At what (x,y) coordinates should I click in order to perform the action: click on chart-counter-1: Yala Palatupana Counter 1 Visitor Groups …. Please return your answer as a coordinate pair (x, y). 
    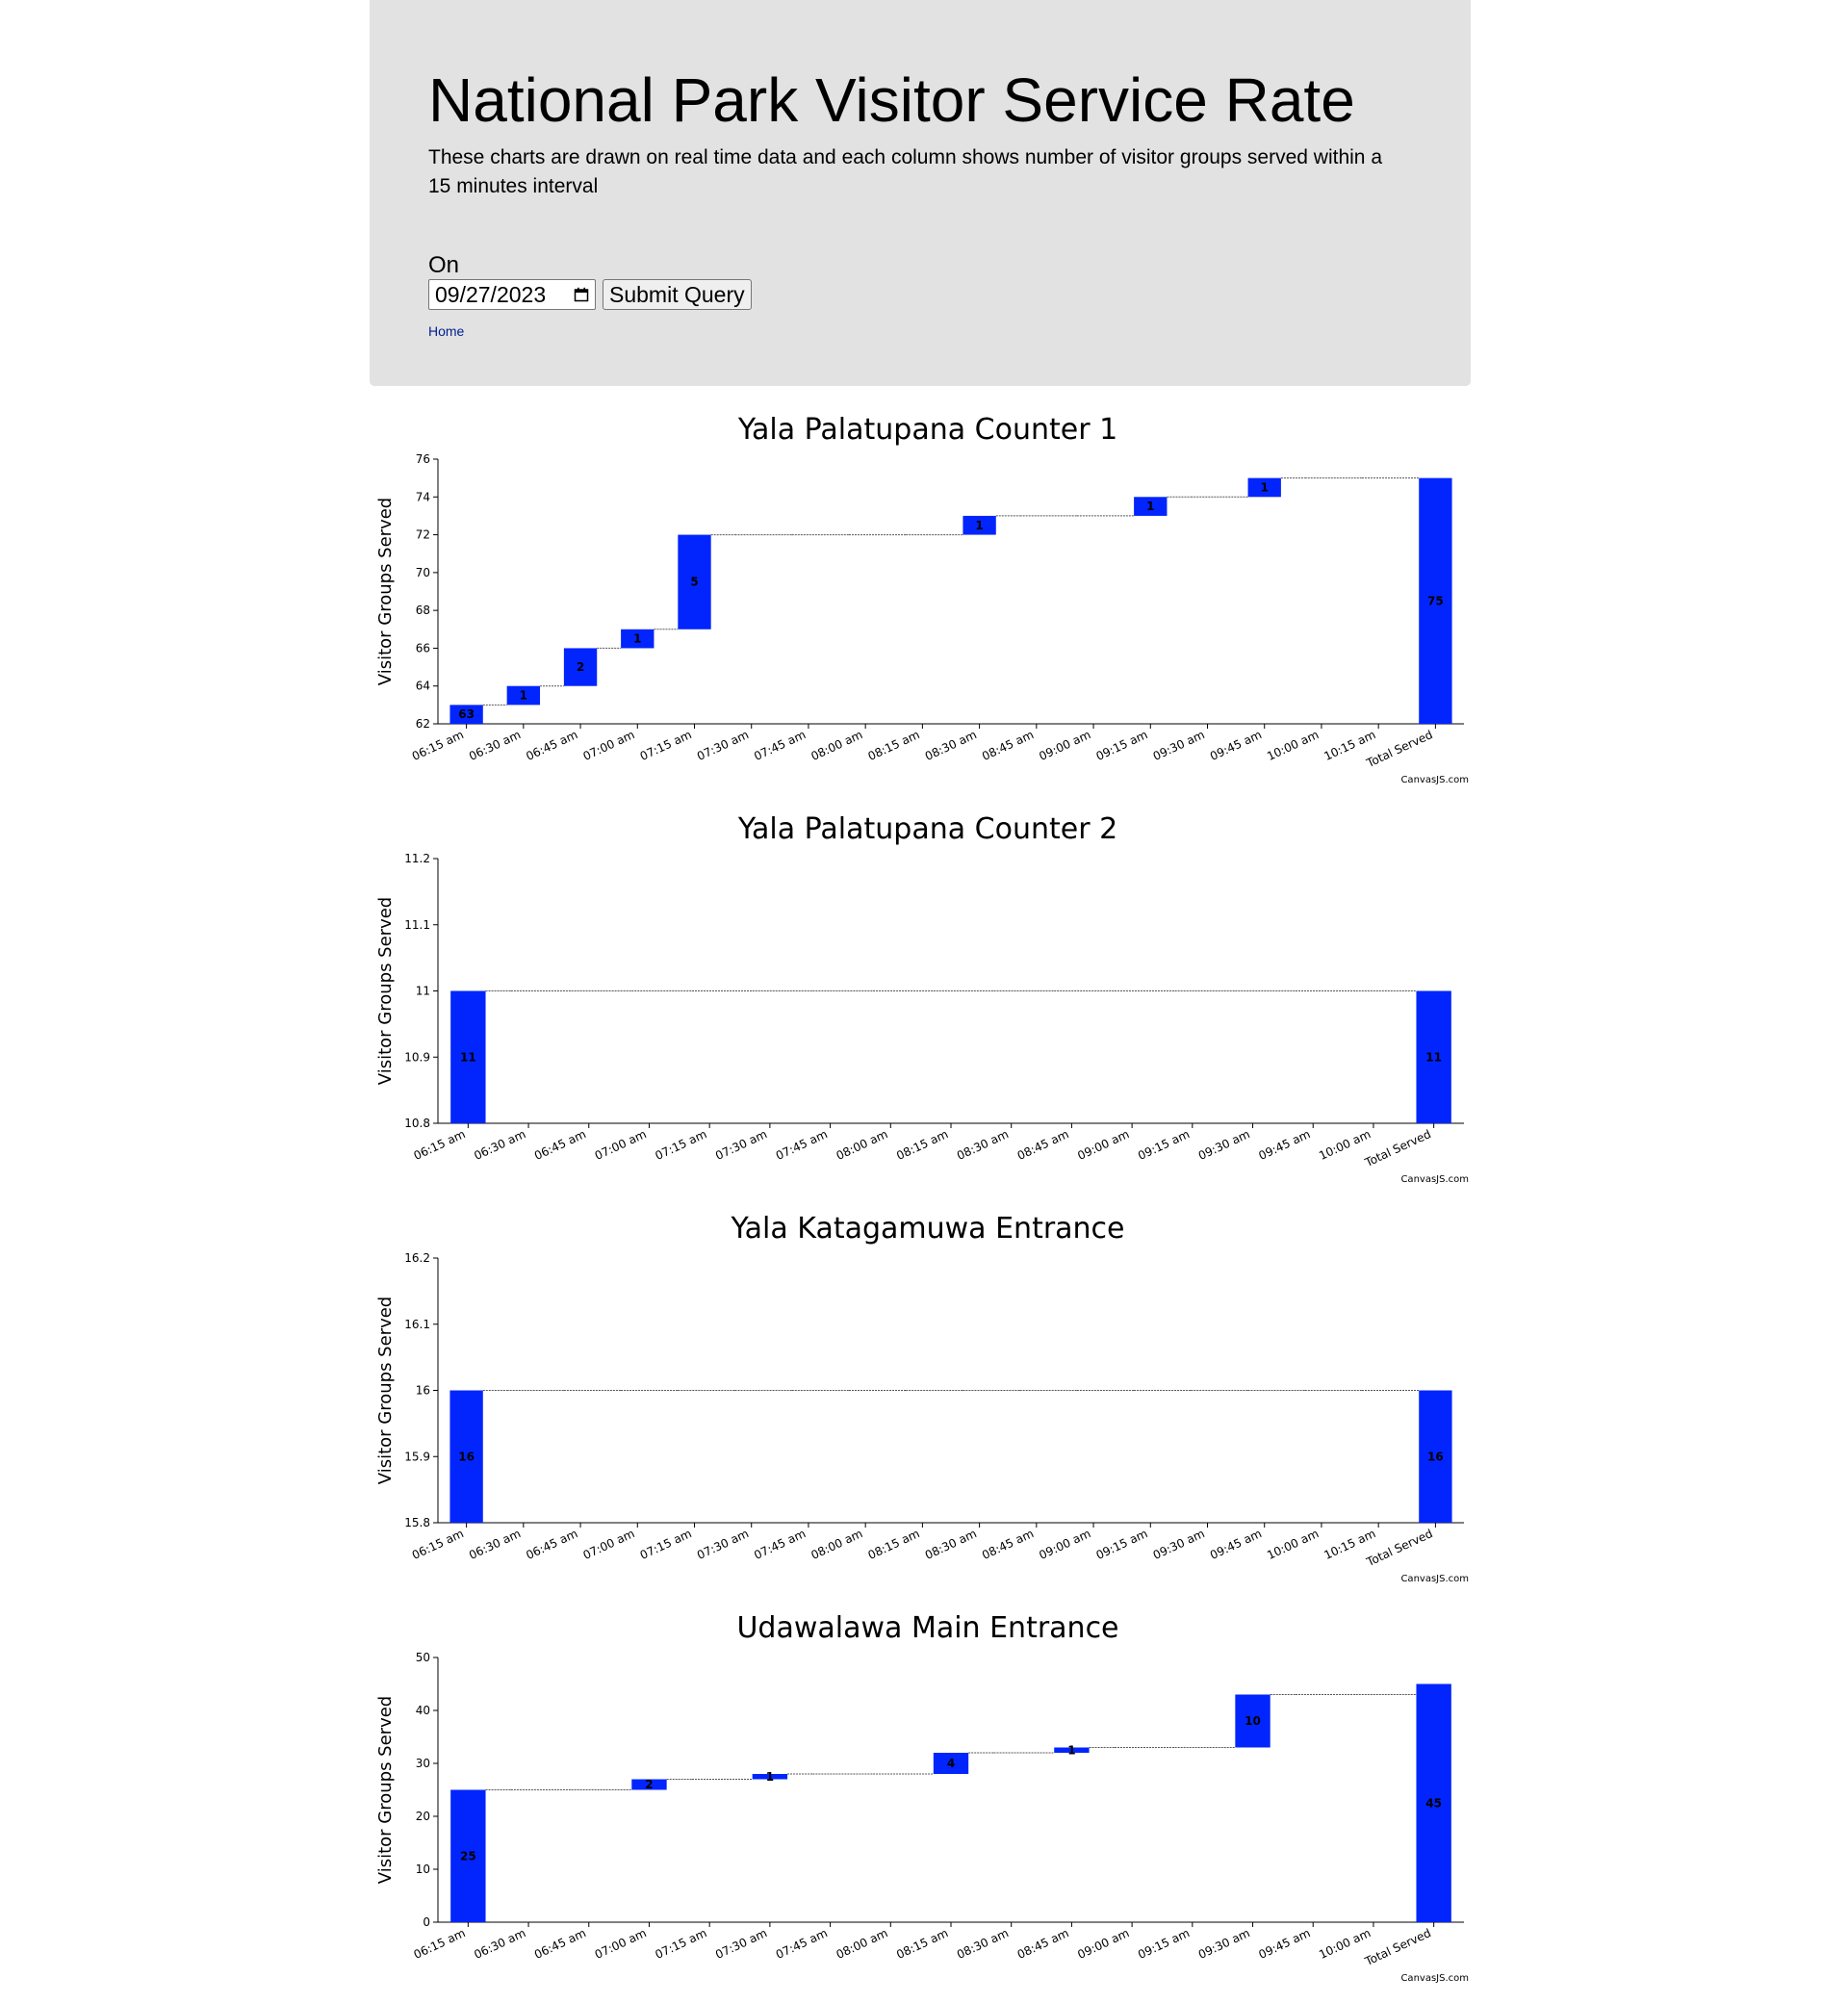
    Looking at the image, I should click on (920, 607).